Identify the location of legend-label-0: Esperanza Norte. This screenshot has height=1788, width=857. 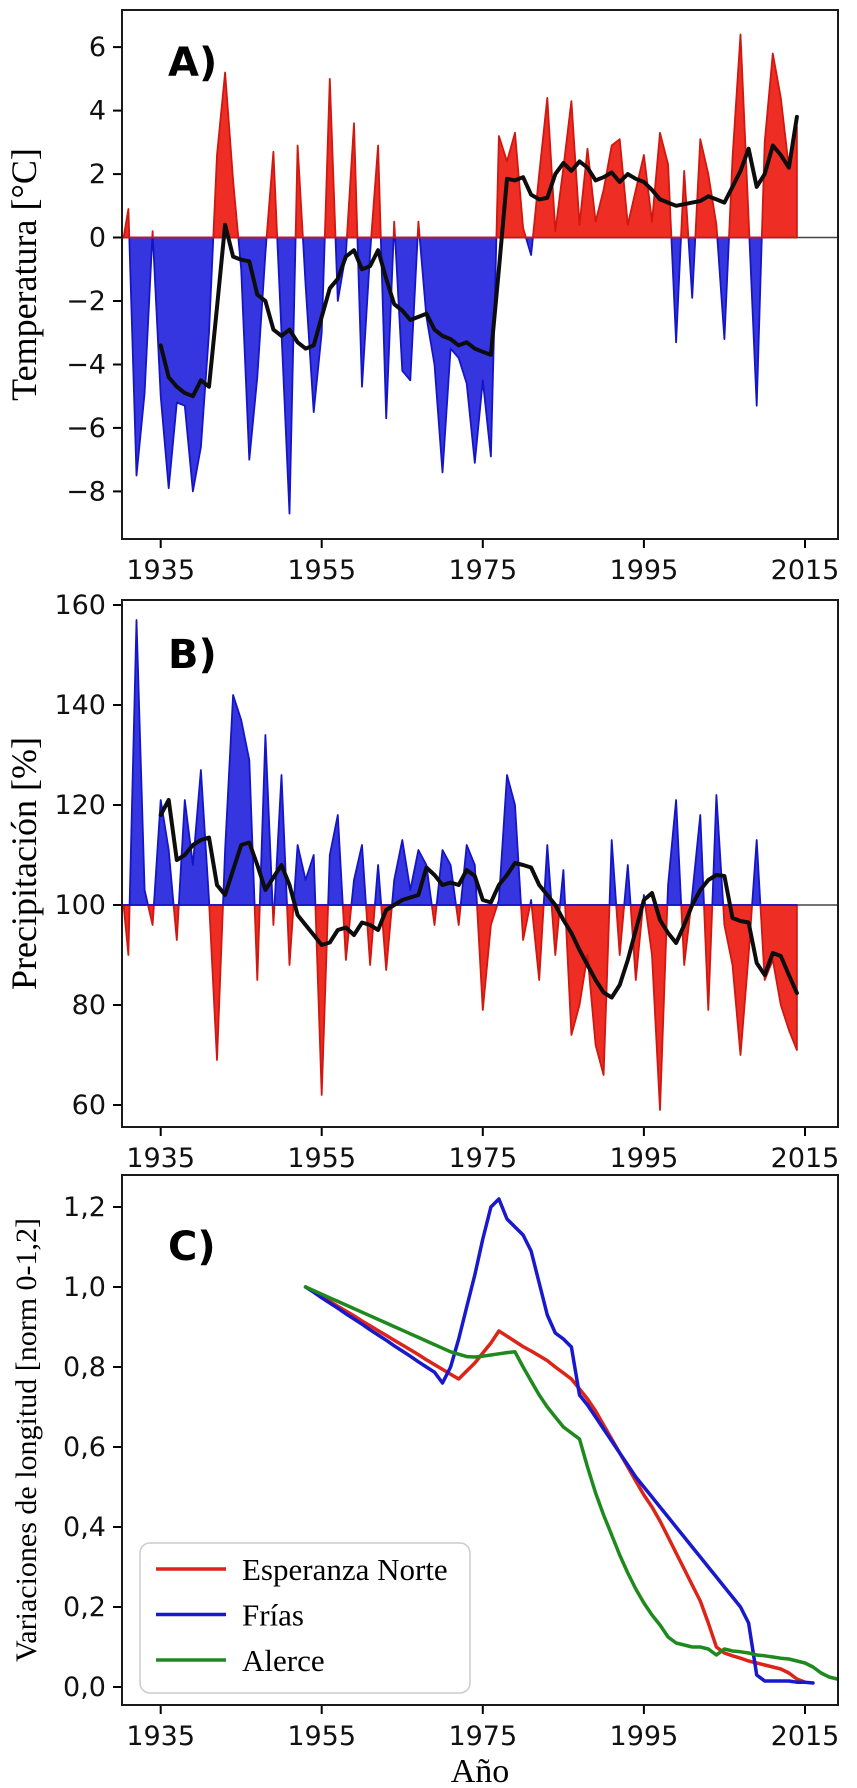
(345, 1569).